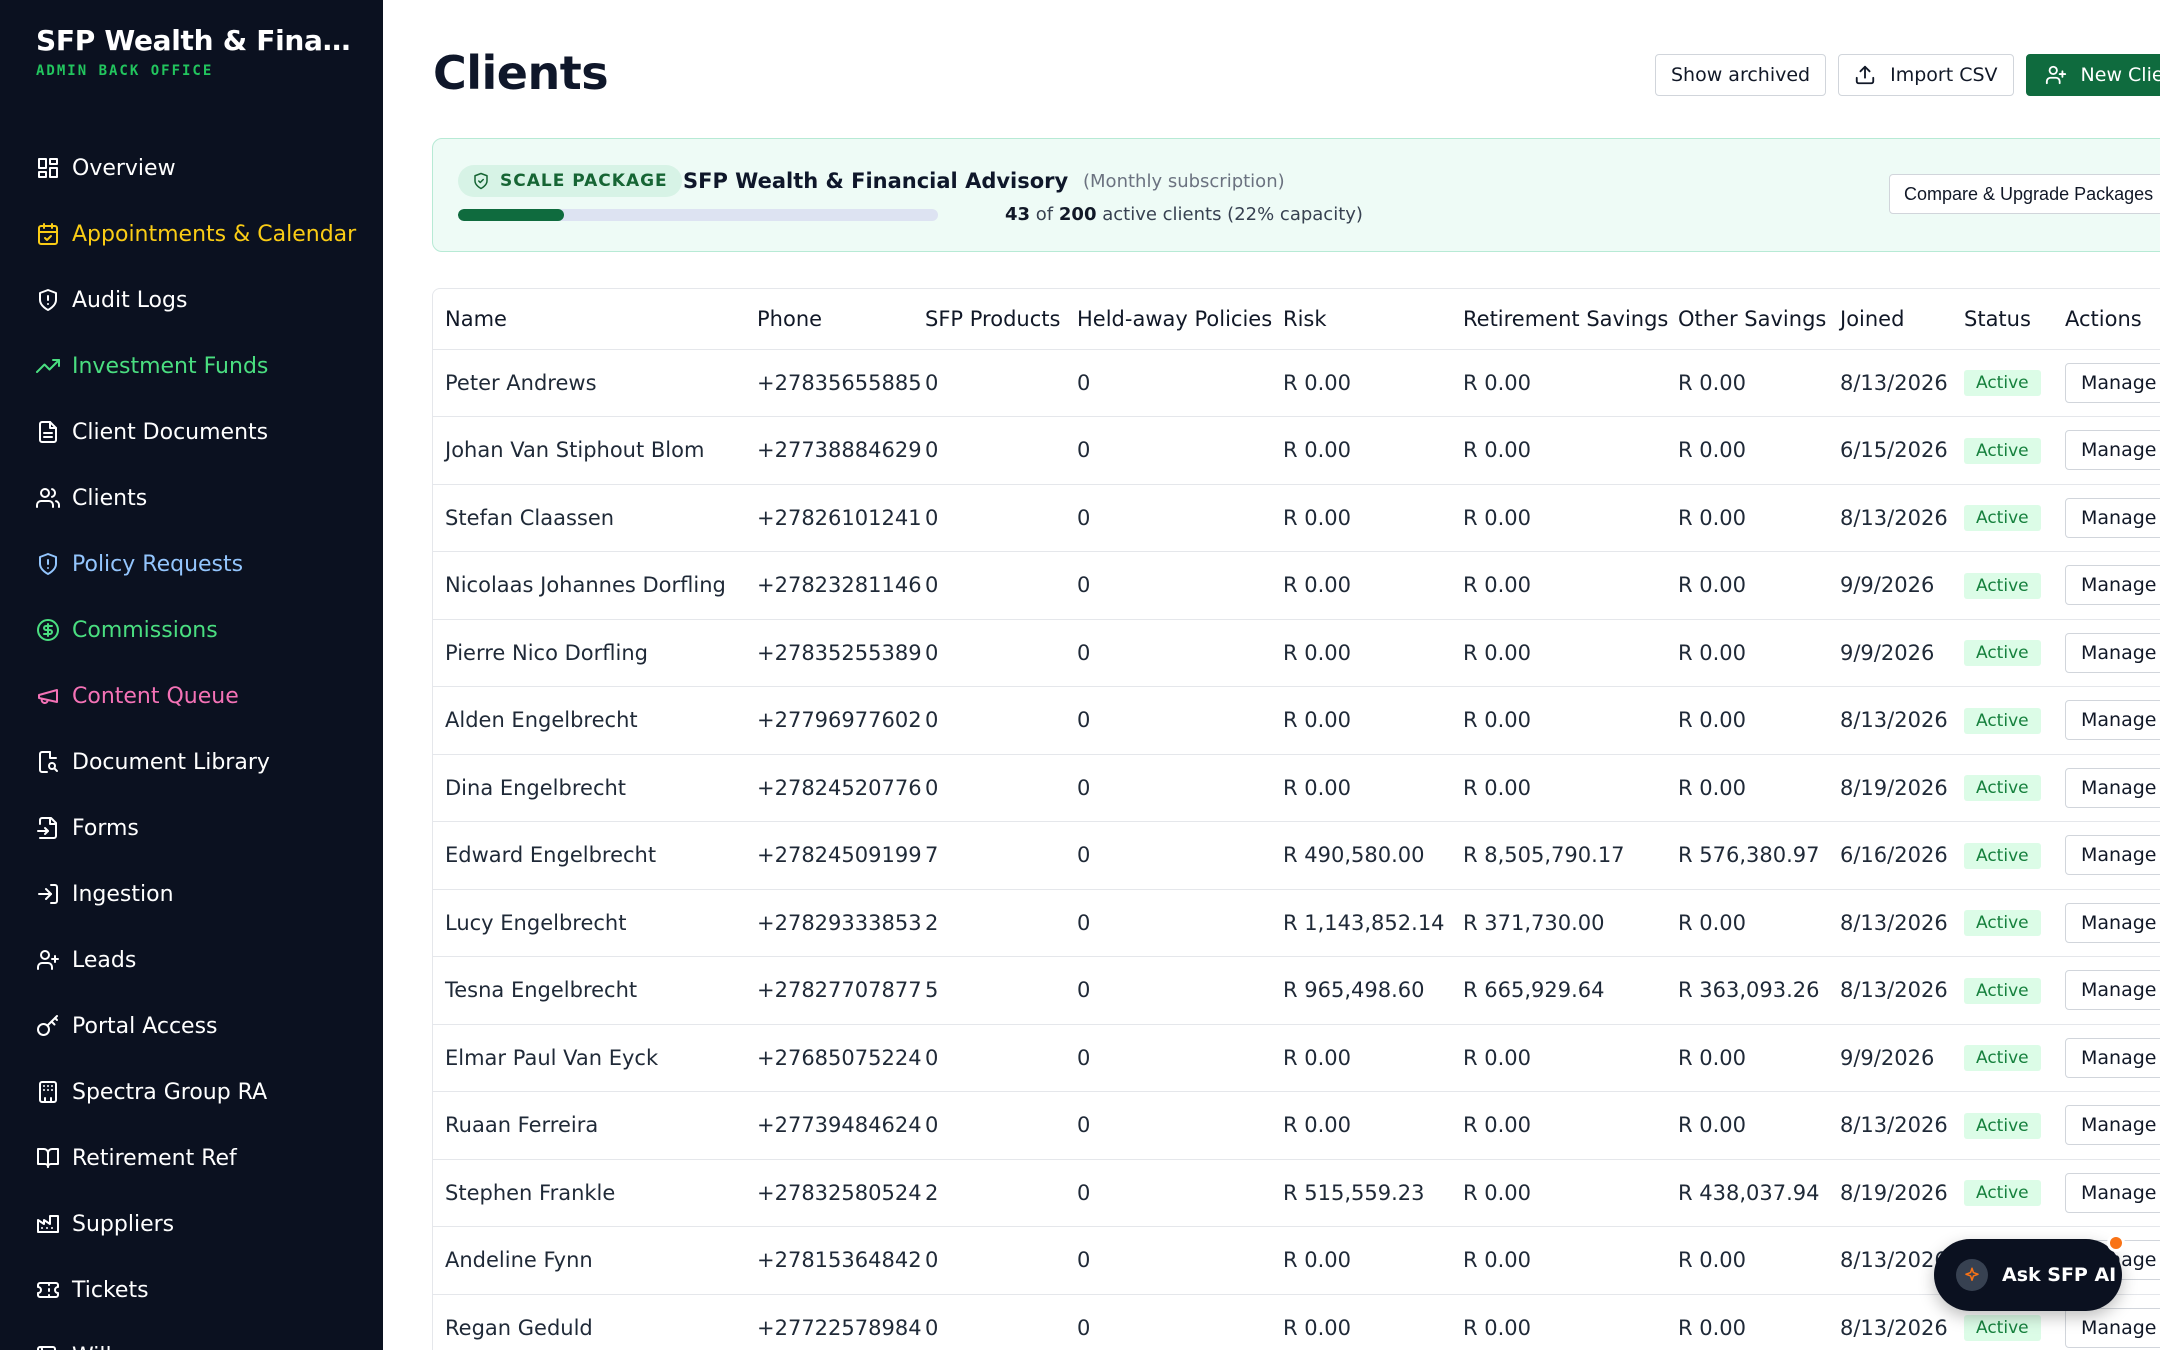 The width and height of the screenshot is (2160, 1350). I want to click on cell-other: R 438,037.94, so click(1747, 1193).